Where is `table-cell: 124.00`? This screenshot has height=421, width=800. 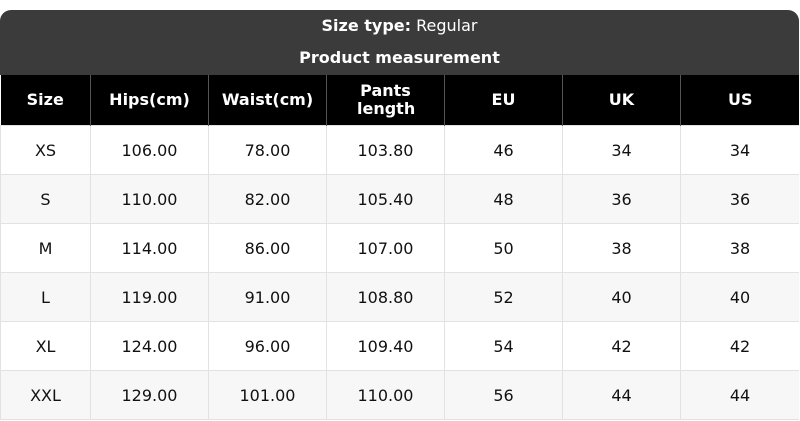 table-cell: 124.00 is located at coordinates (149, 346).